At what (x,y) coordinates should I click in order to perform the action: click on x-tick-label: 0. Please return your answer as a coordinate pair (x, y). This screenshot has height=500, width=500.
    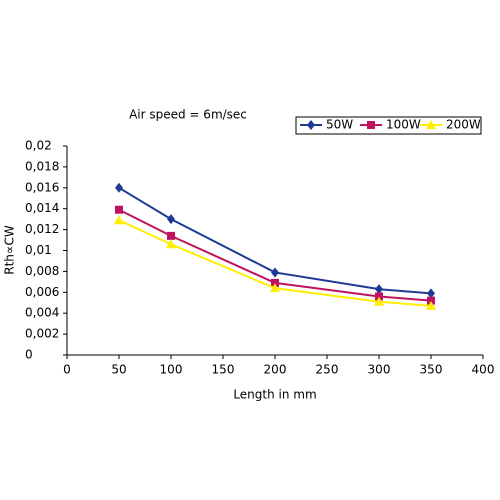
    Looking at the image, I should click on (67, 370).